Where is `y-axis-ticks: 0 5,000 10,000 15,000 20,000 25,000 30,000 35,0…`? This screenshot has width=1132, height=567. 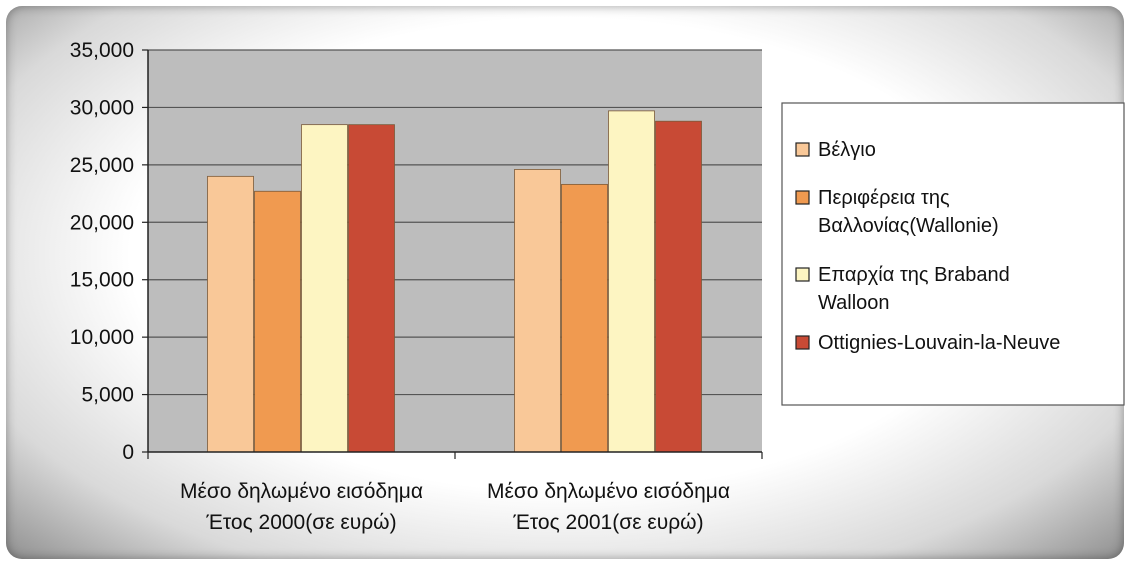
y-axis-ticks: 0 5,000 10,000 15,000 20,000 25,000 30,000 35,0… is located at coordinates (102, 251).